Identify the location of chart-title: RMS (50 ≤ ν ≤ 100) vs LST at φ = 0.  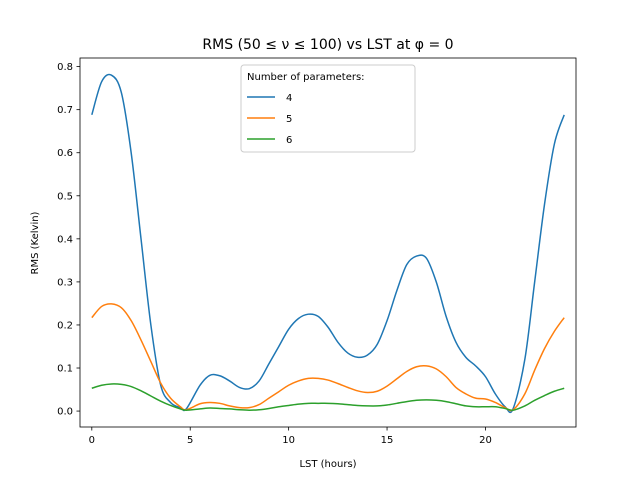
(327, 45).